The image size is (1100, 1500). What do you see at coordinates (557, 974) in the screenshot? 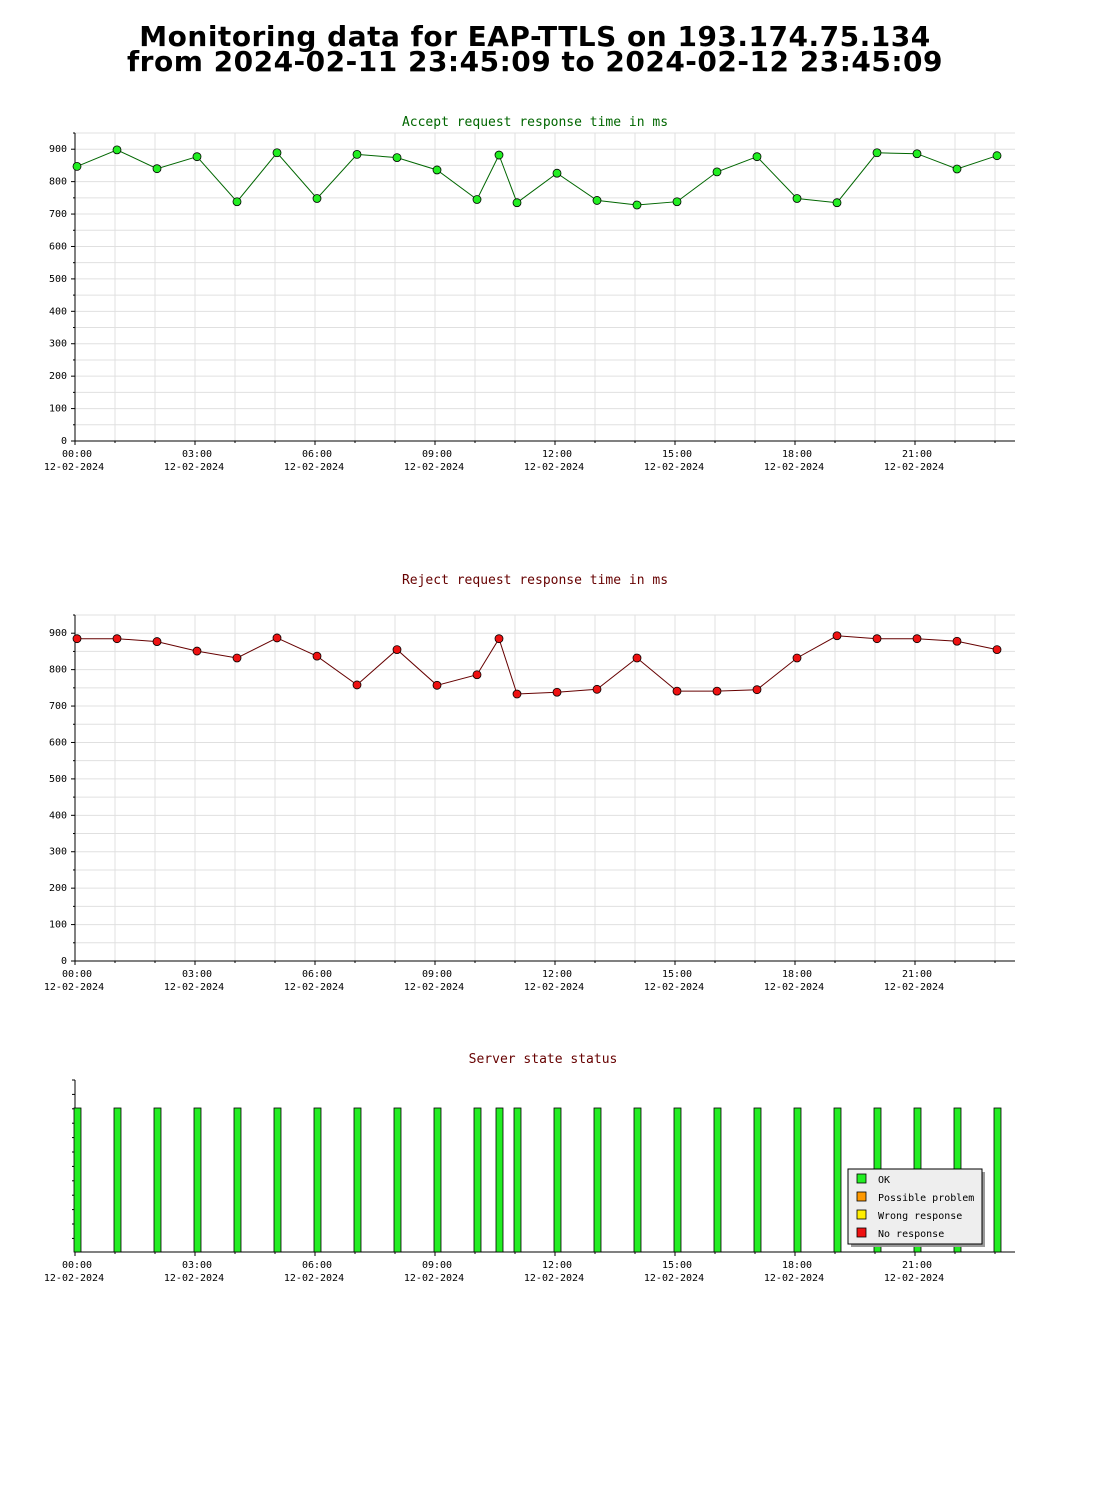
I see `reject-x-tick-label-time: 12:00` at bounding box center [557, 974].